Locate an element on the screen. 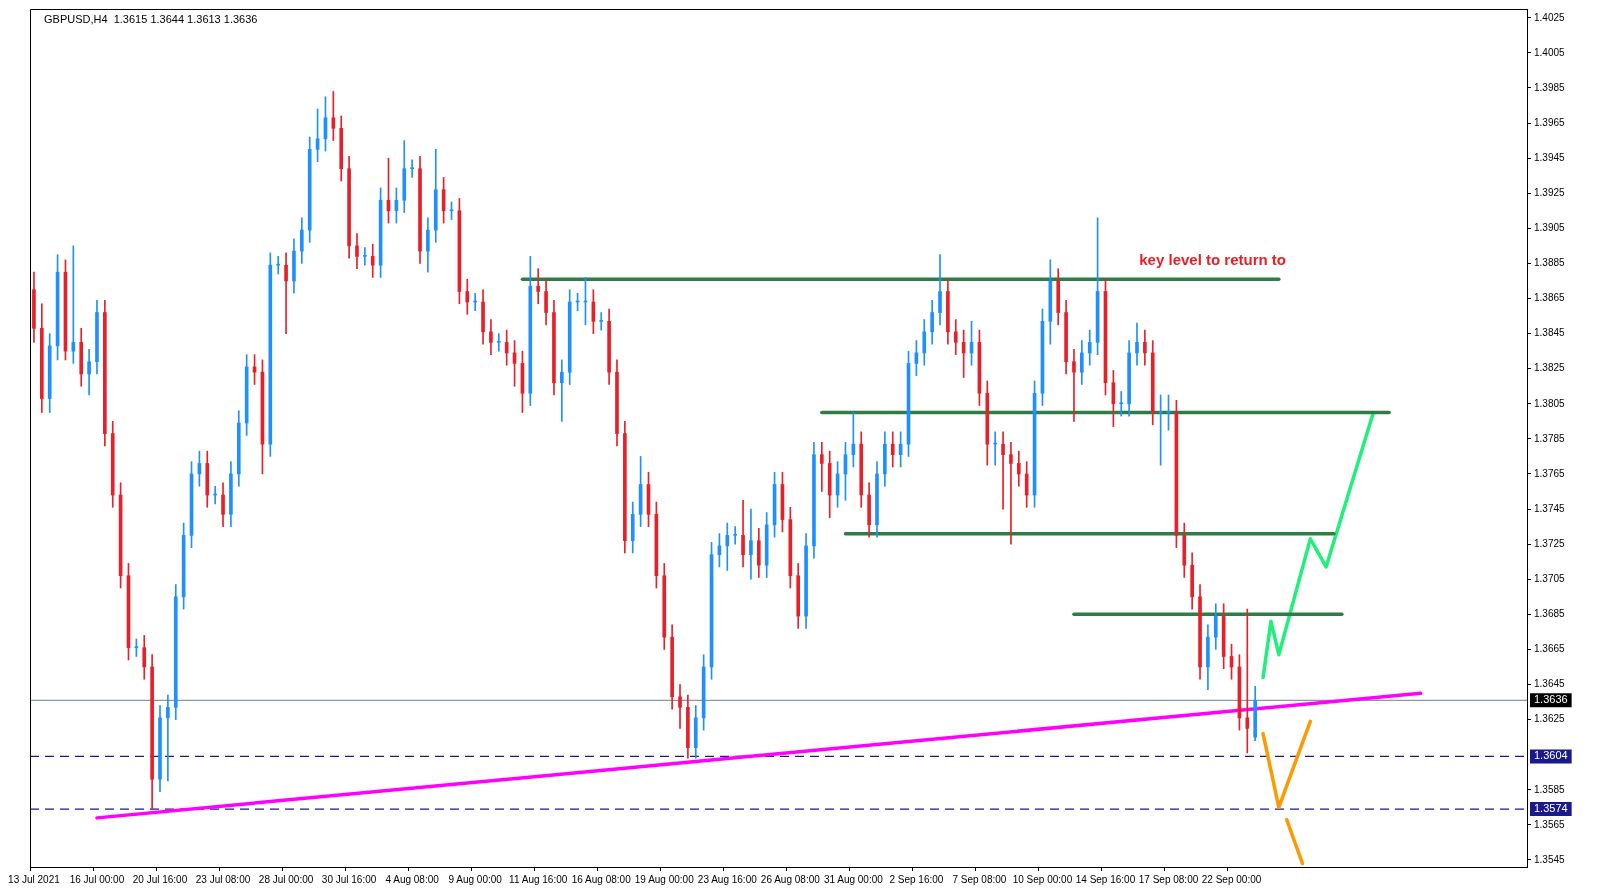 This screenshot has height=893, width=1609. y-tick-label: 1.3825 is located at coordinates (1550, 368).